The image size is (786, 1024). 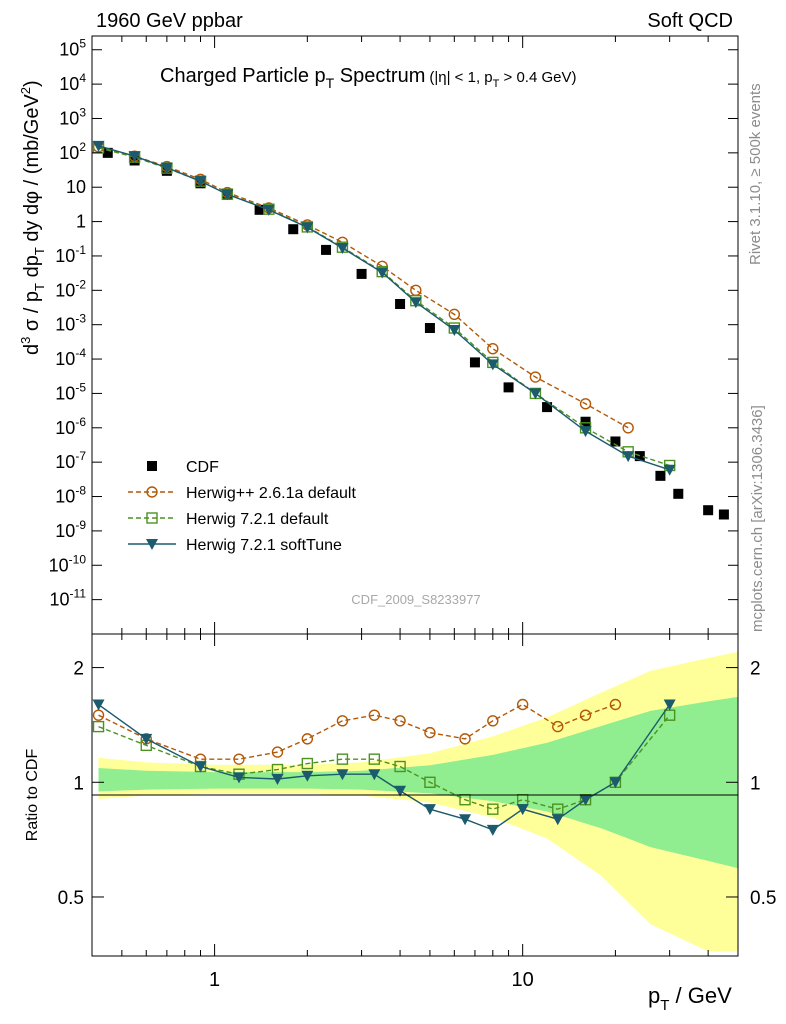 I want to click on x-tick-labels: 1 10, so click(x=371, y=980).